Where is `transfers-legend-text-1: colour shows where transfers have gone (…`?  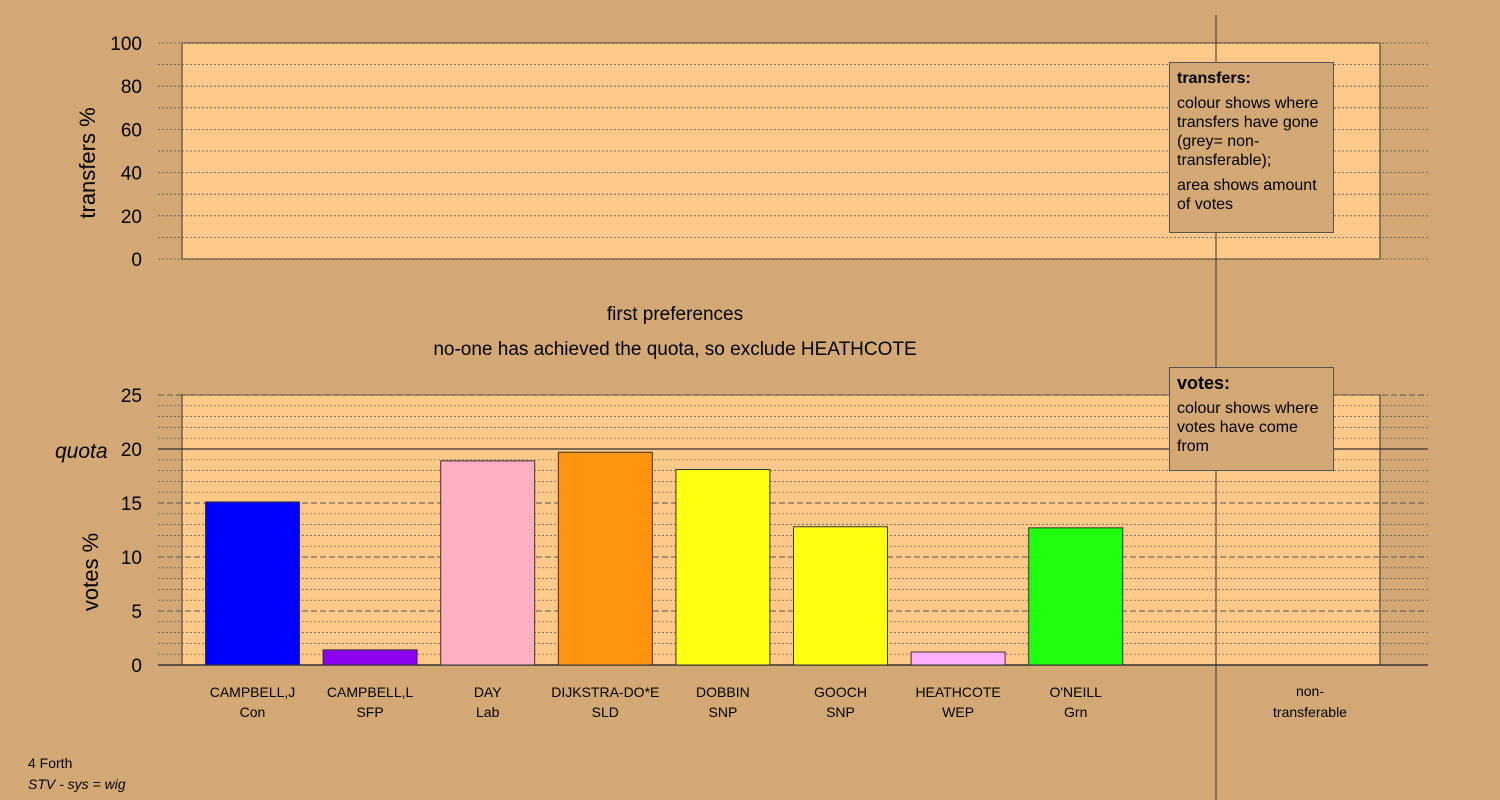 transfers-legend-text-1: colour shows where transfers have gone (… is located at coordinates (1248, 132).